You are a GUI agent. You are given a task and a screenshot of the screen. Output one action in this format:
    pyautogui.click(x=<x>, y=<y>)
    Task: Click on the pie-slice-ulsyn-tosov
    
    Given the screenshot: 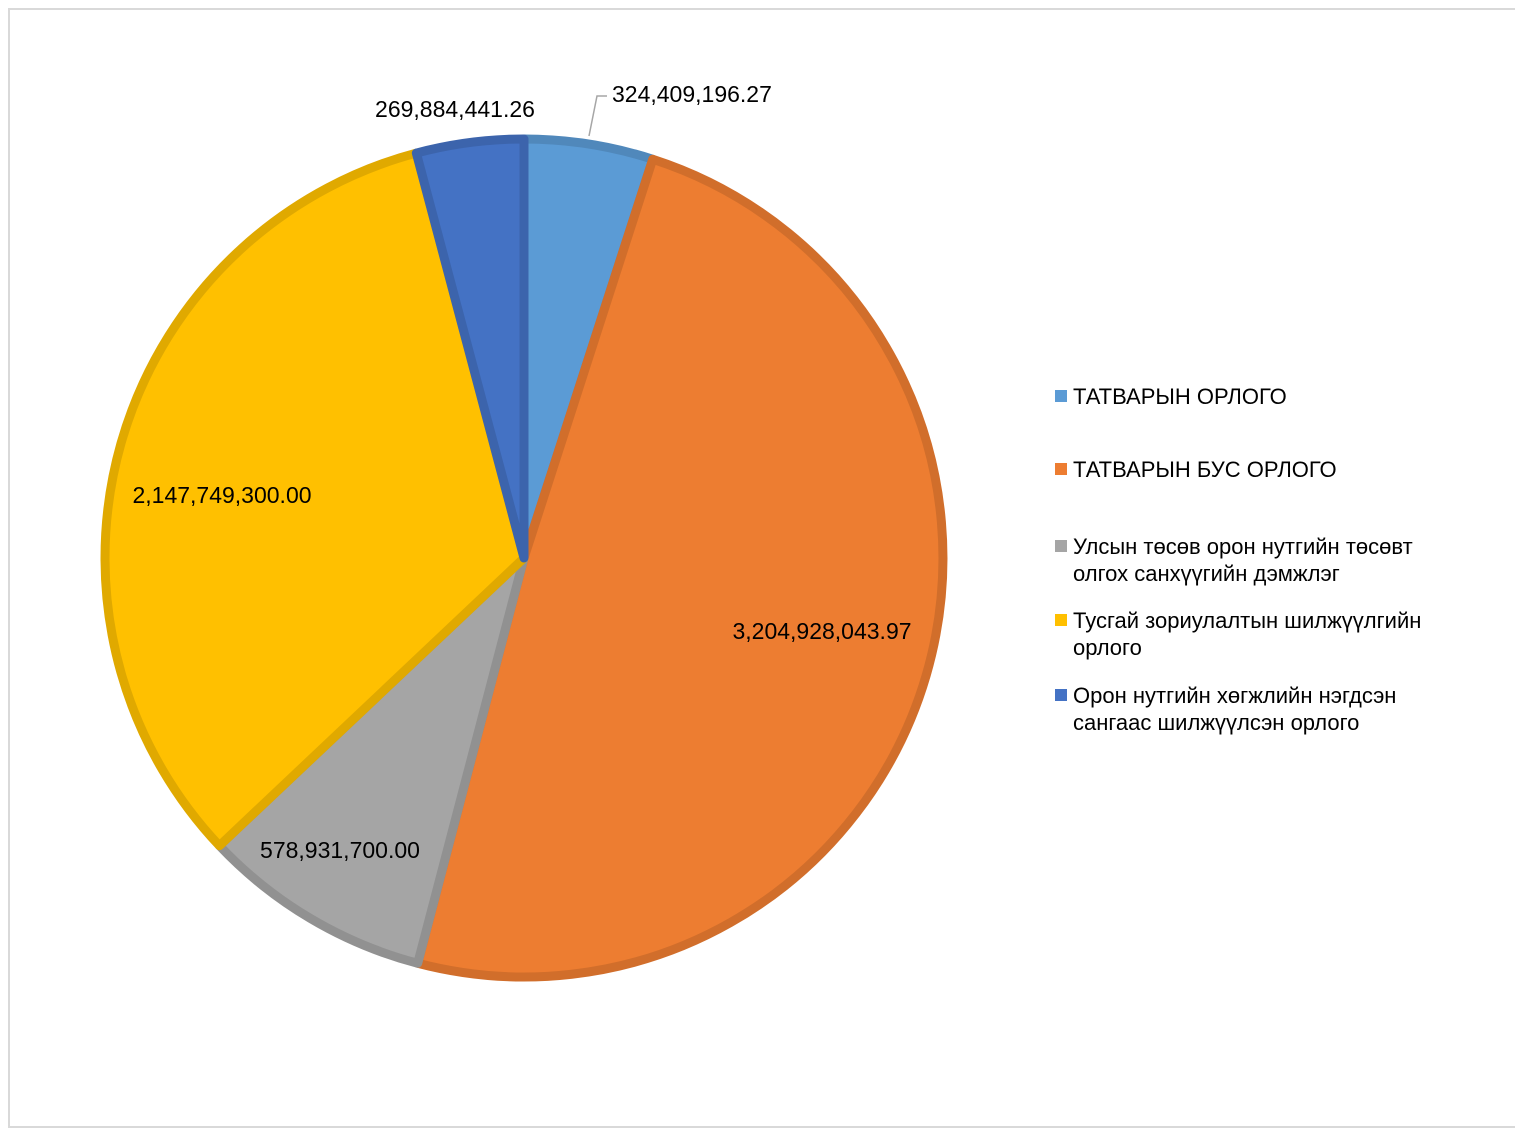 What is the action you would take?
    pyautogui.click(x=371, y=760)
    